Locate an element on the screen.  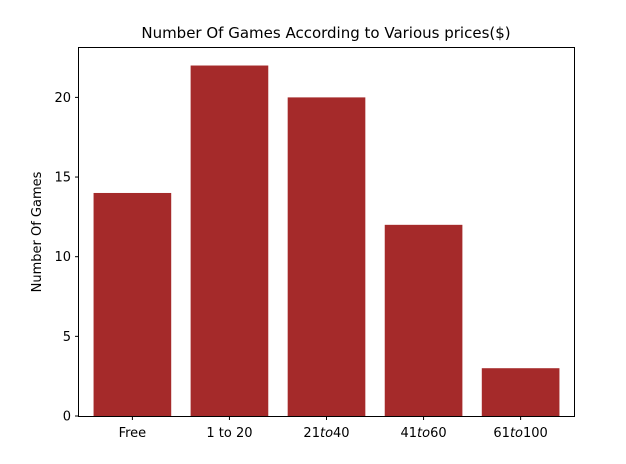
x-axis-ticks: Free 1 to 20 21to40 41to60 61to100 is located at coordinates (333, 428).